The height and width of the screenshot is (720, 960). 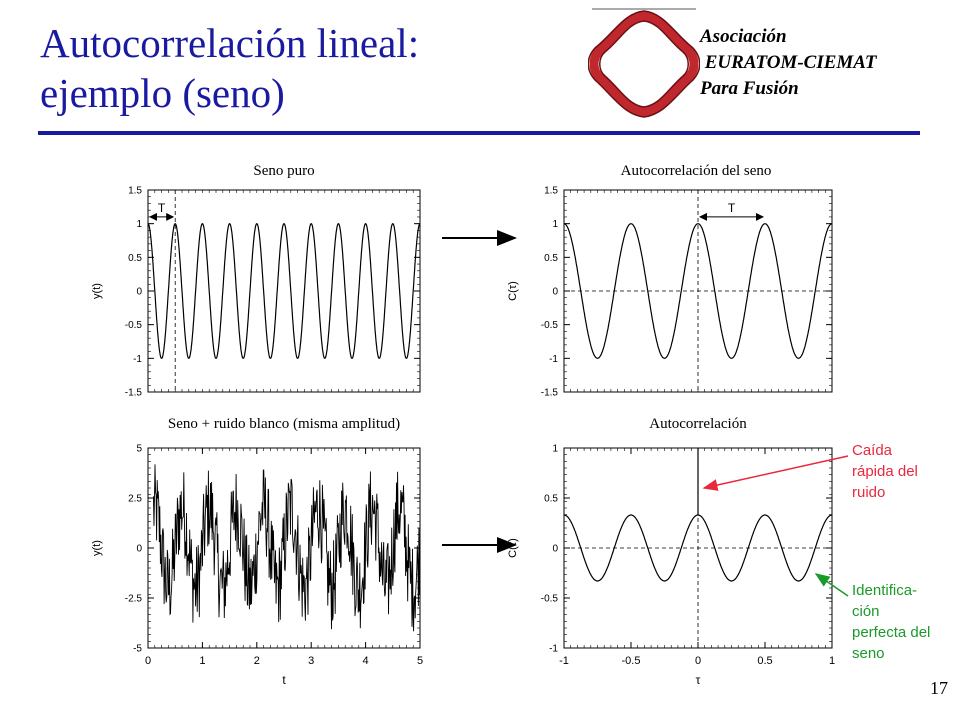 What do you see at coordinates (564, 661) in the screenshot?
I see `x-tick-label: -1` at bounding box center [564, 661].